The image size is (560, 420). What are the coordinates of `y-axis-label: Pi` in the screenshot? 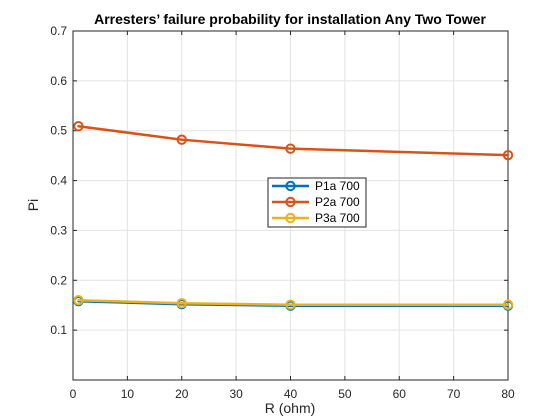 It's located at (33, 205).